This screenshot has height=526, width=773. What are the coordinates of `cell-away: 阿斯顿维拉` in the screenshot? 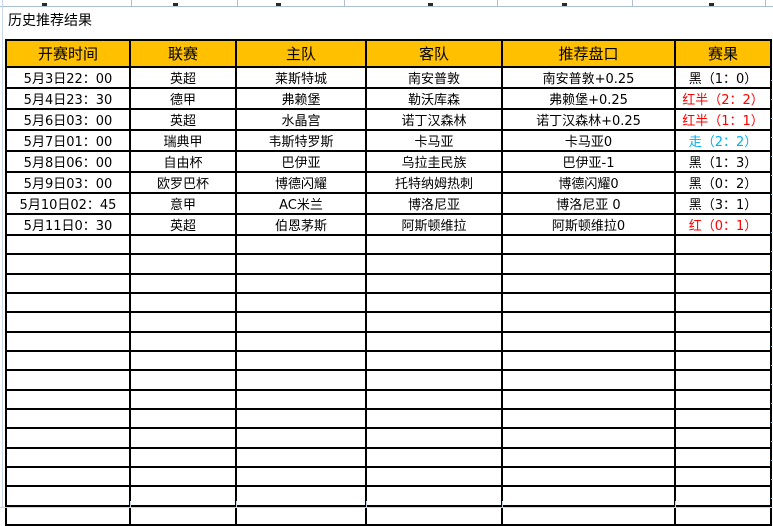 It's located at (434, 224).